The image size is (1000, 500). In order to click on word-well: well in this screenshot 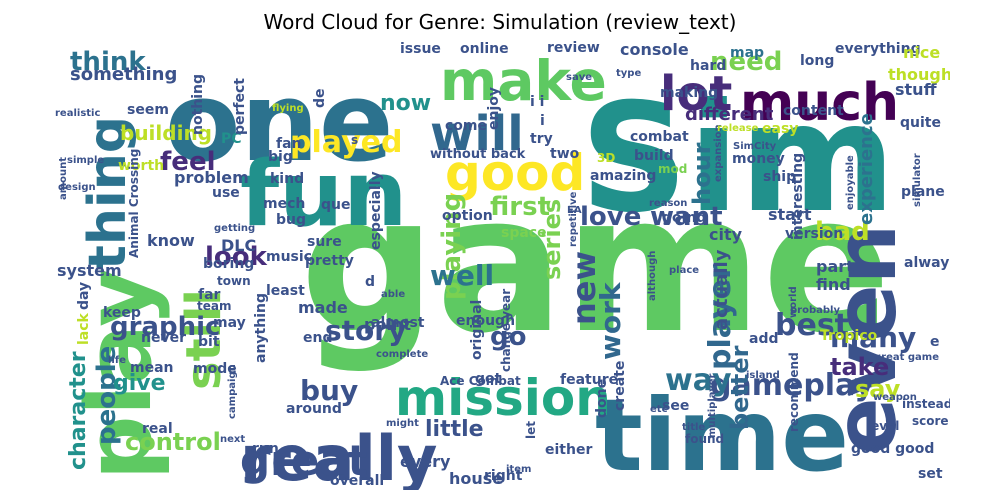, I will do `click(462, 275)`.